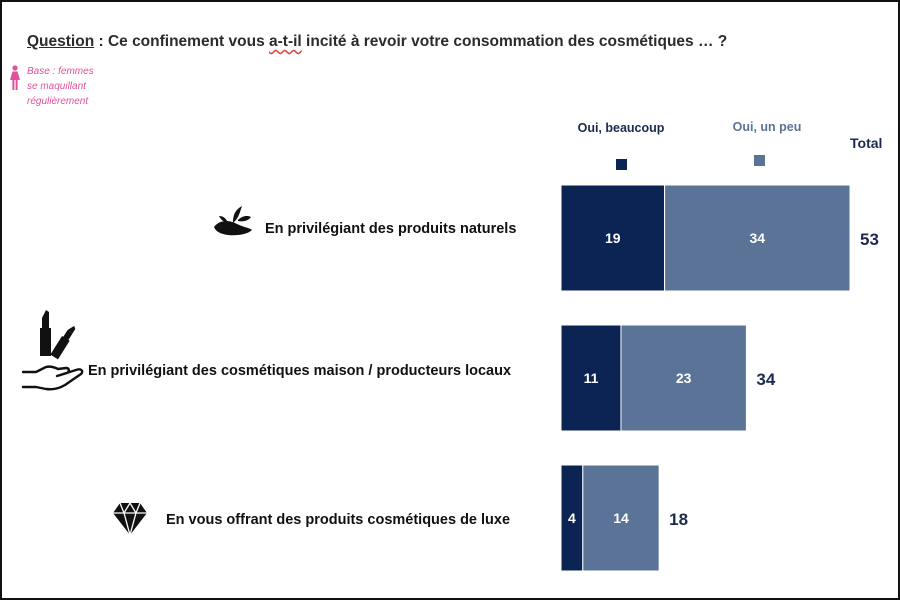 This screenshot has height=600, width=900. I want to click on bar-value-oui-beaucoup-produits-naturels: 19, so click(613, 238).